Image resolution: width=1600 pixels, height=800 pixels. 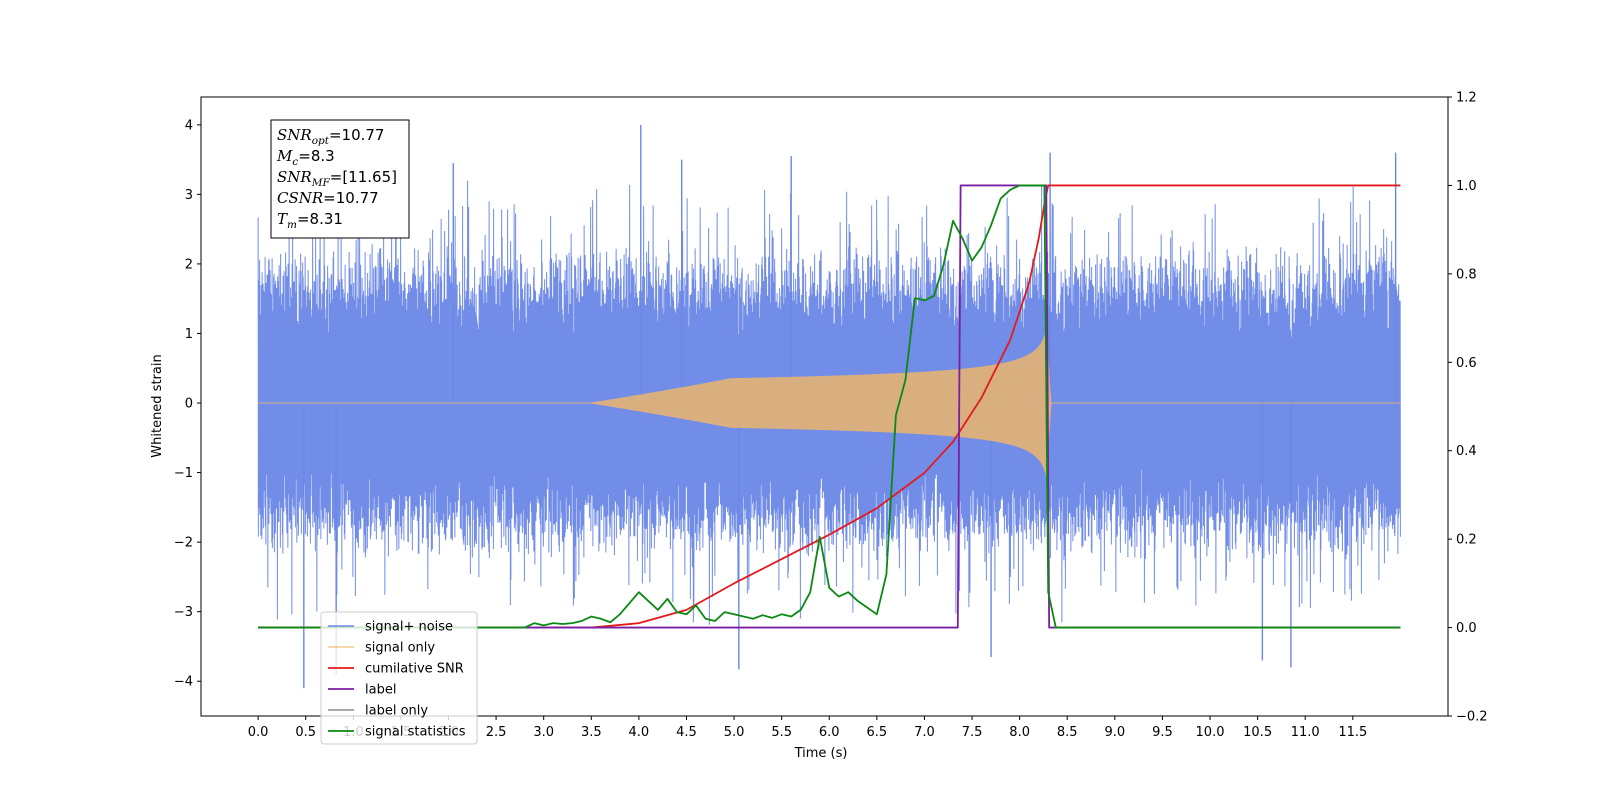 I want to click on y-tick-label: 2, so click(x=189, y=264).